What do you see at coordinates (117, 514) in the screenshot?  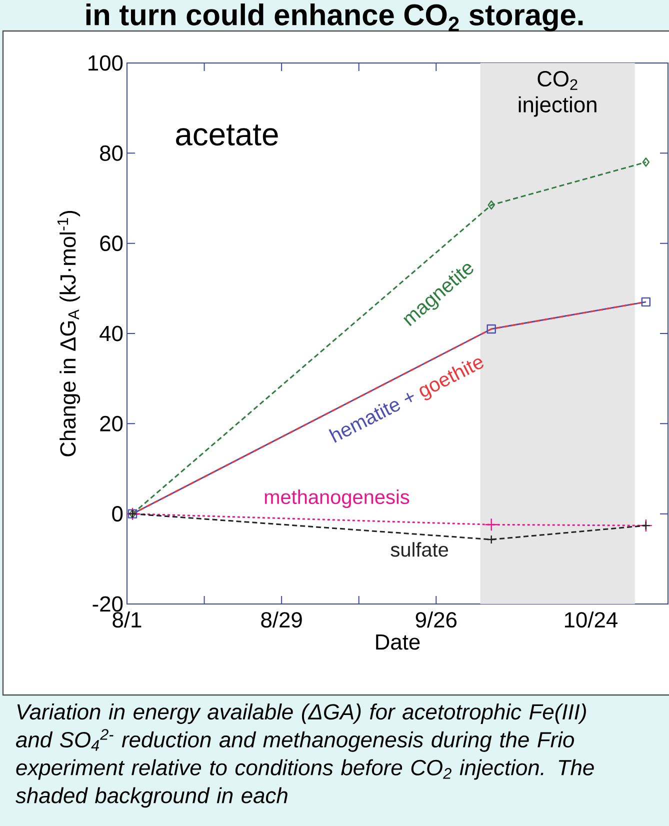 I see `y-tick-label: 0` at bounding box center [117, 514].